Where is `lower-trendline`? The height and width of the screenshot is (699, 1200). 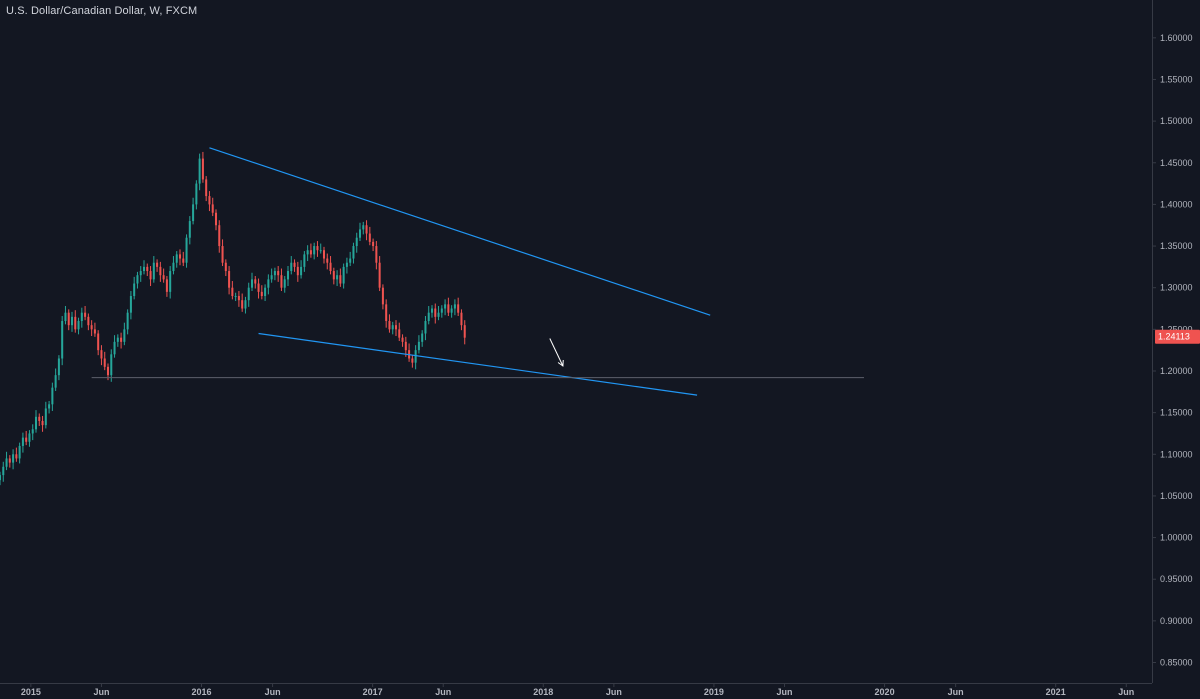
lower-trendline is located at coordinates (478, 364).